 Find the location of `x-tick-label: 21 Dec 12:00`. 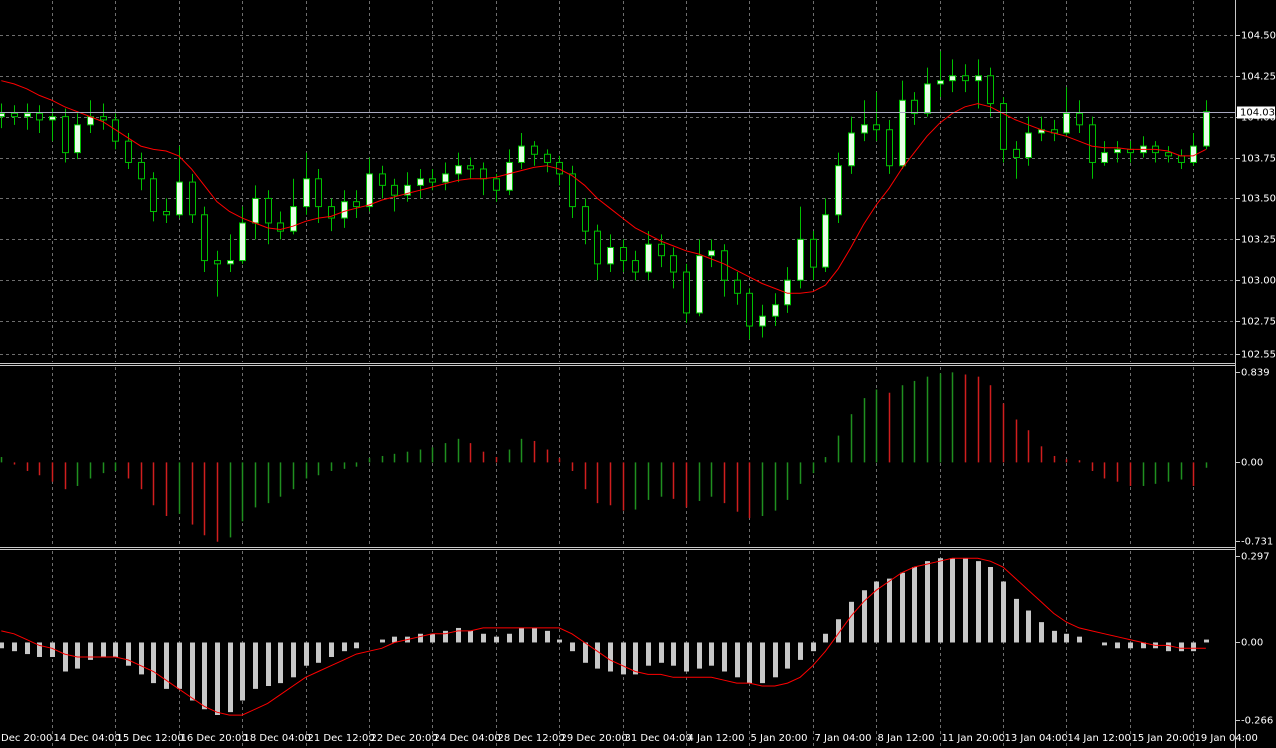

x-tick-label: 21 Dec 12:00 is located at coordinates (341, 738).